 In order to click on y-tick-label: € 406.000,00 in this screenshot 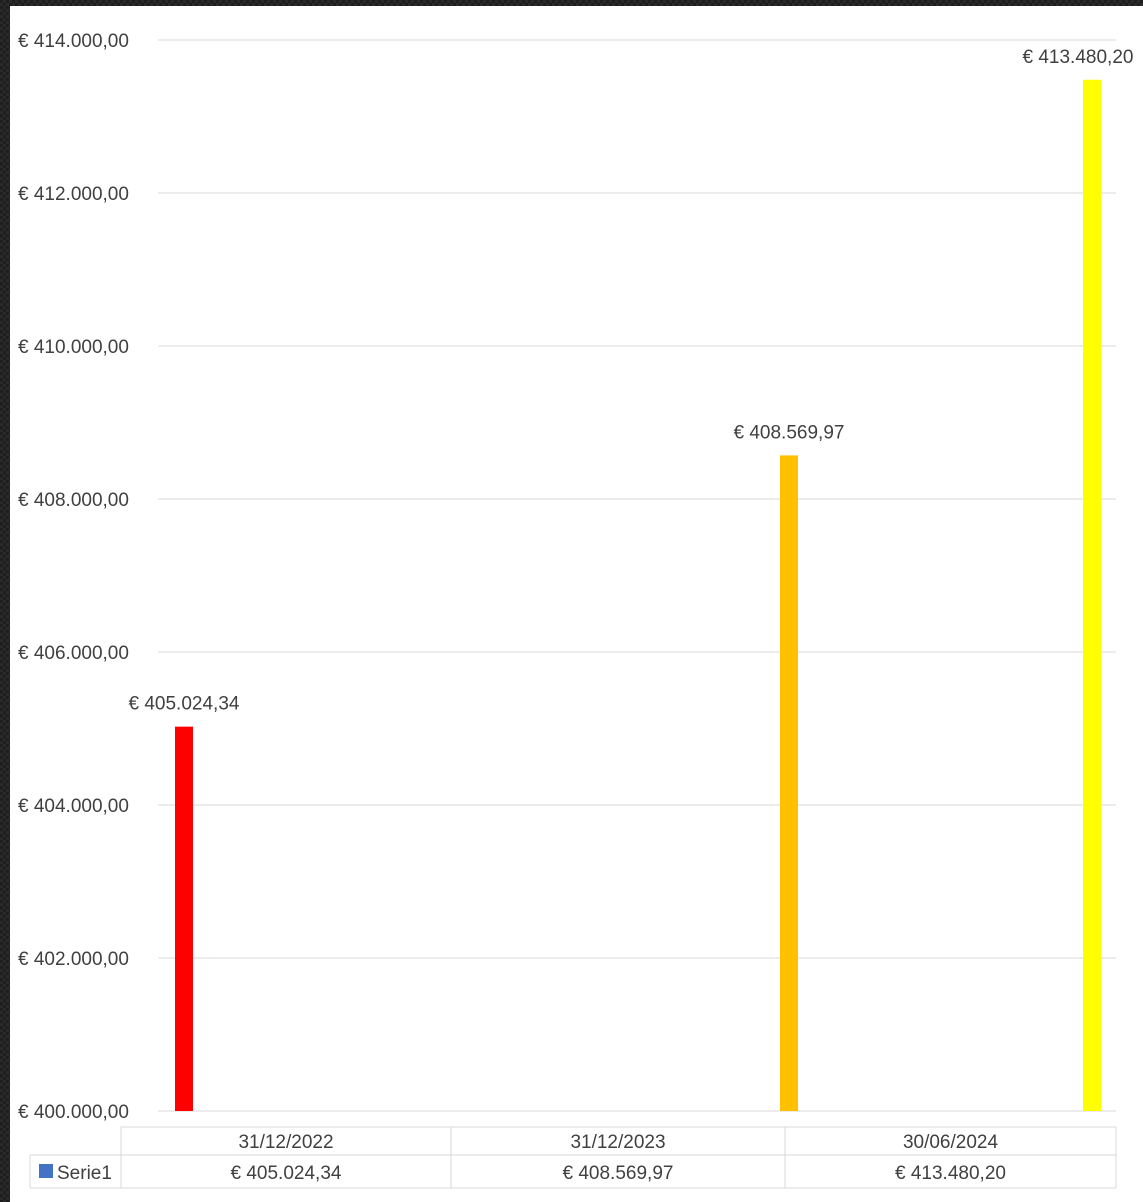, I will do `click(73, 653)`.